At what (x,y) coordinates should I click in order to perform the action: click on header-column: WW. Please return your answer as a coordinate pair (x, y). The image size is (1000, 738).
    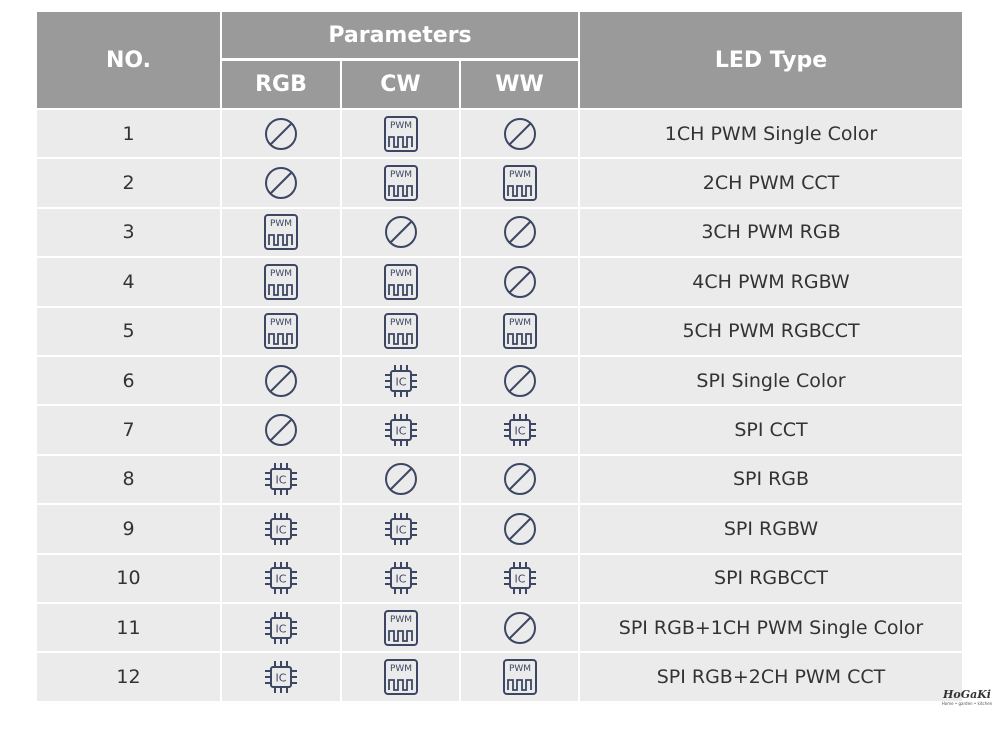
    Looking at the image, I should click on (519, 84).